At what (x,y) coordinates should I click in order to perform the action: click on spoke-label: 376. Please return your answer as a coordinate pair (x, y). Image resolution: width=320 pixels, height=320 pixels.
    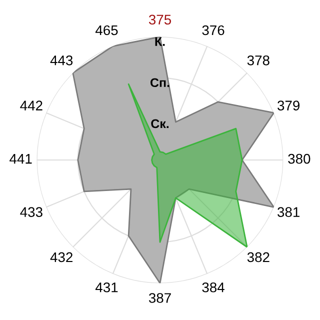
    Looking at the image, I should click on (213, 30).